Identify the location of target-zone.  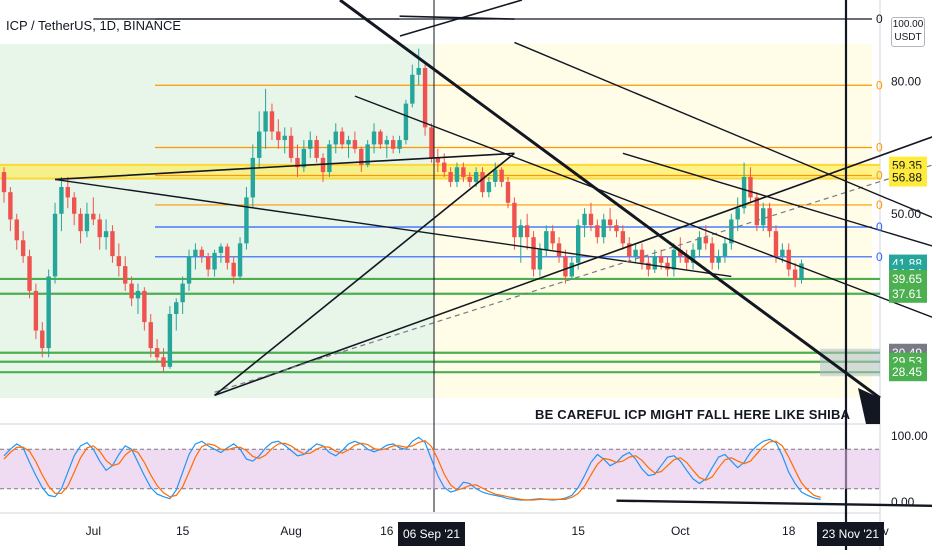
(850, 362).